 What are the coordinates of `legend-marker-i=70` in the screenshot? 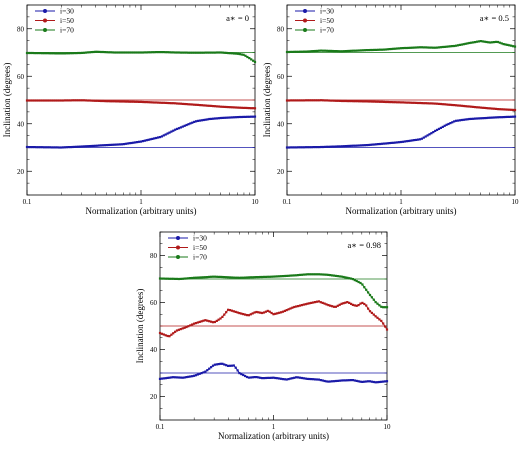 It's located at (178, 257).